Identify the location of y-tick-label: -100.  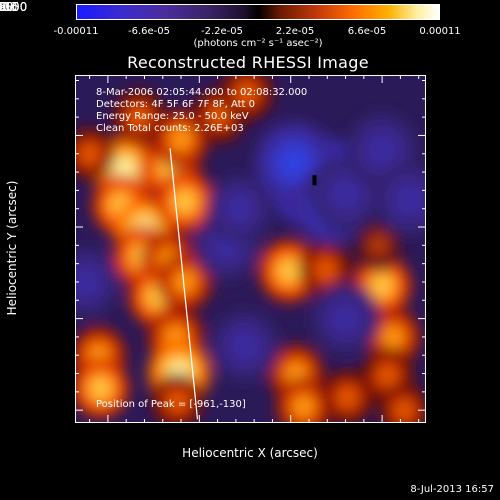
(14, 7).